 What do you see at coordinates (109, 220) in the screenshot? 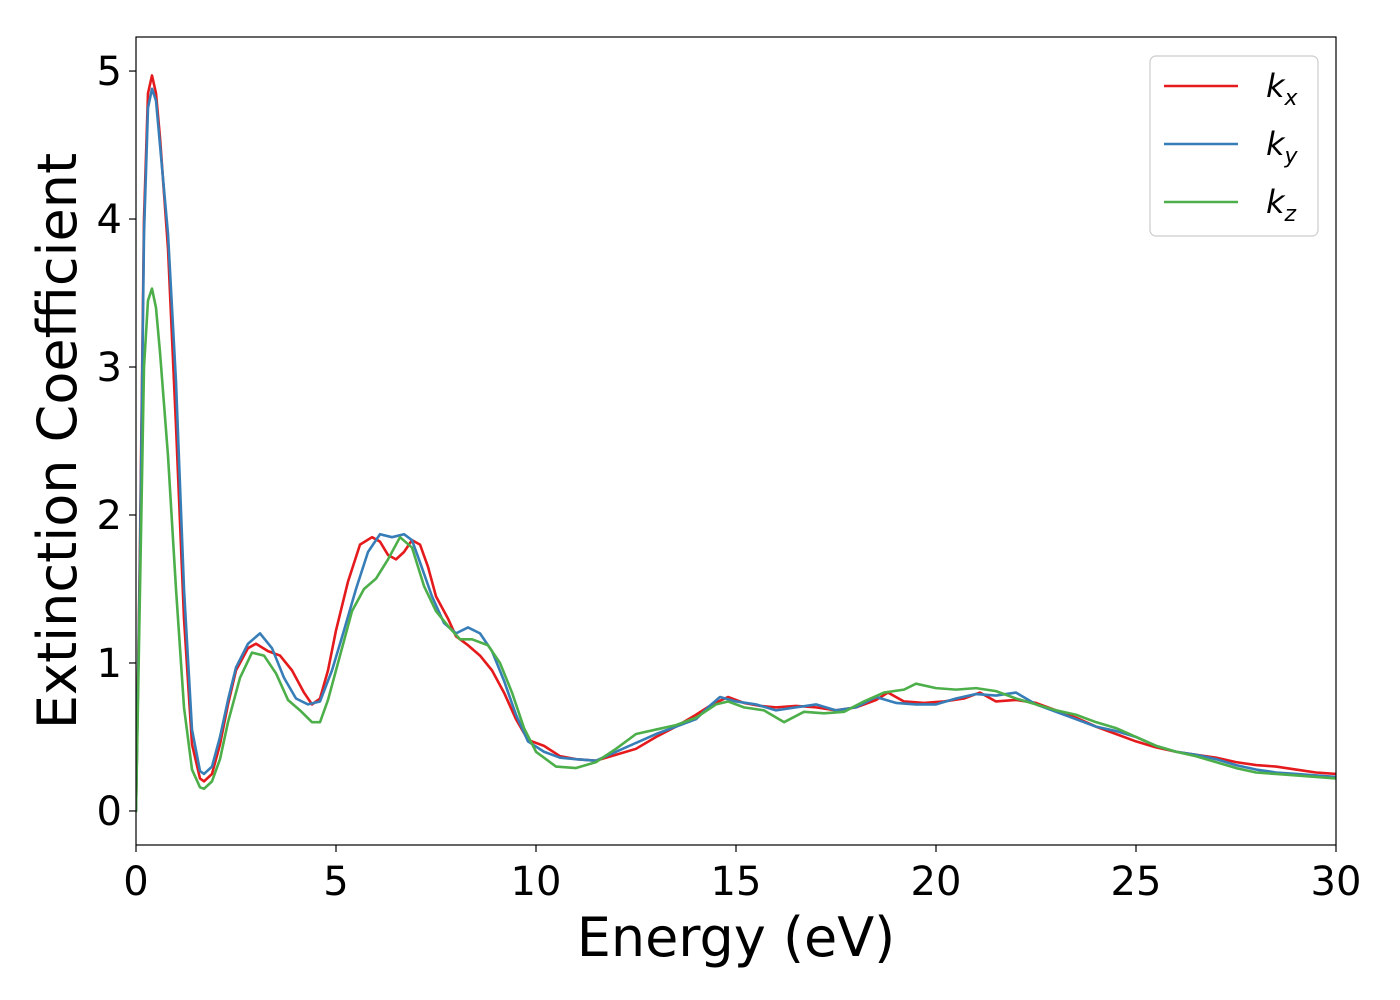
I see `y-tick-label: 4` at bounding box center [109, 220].